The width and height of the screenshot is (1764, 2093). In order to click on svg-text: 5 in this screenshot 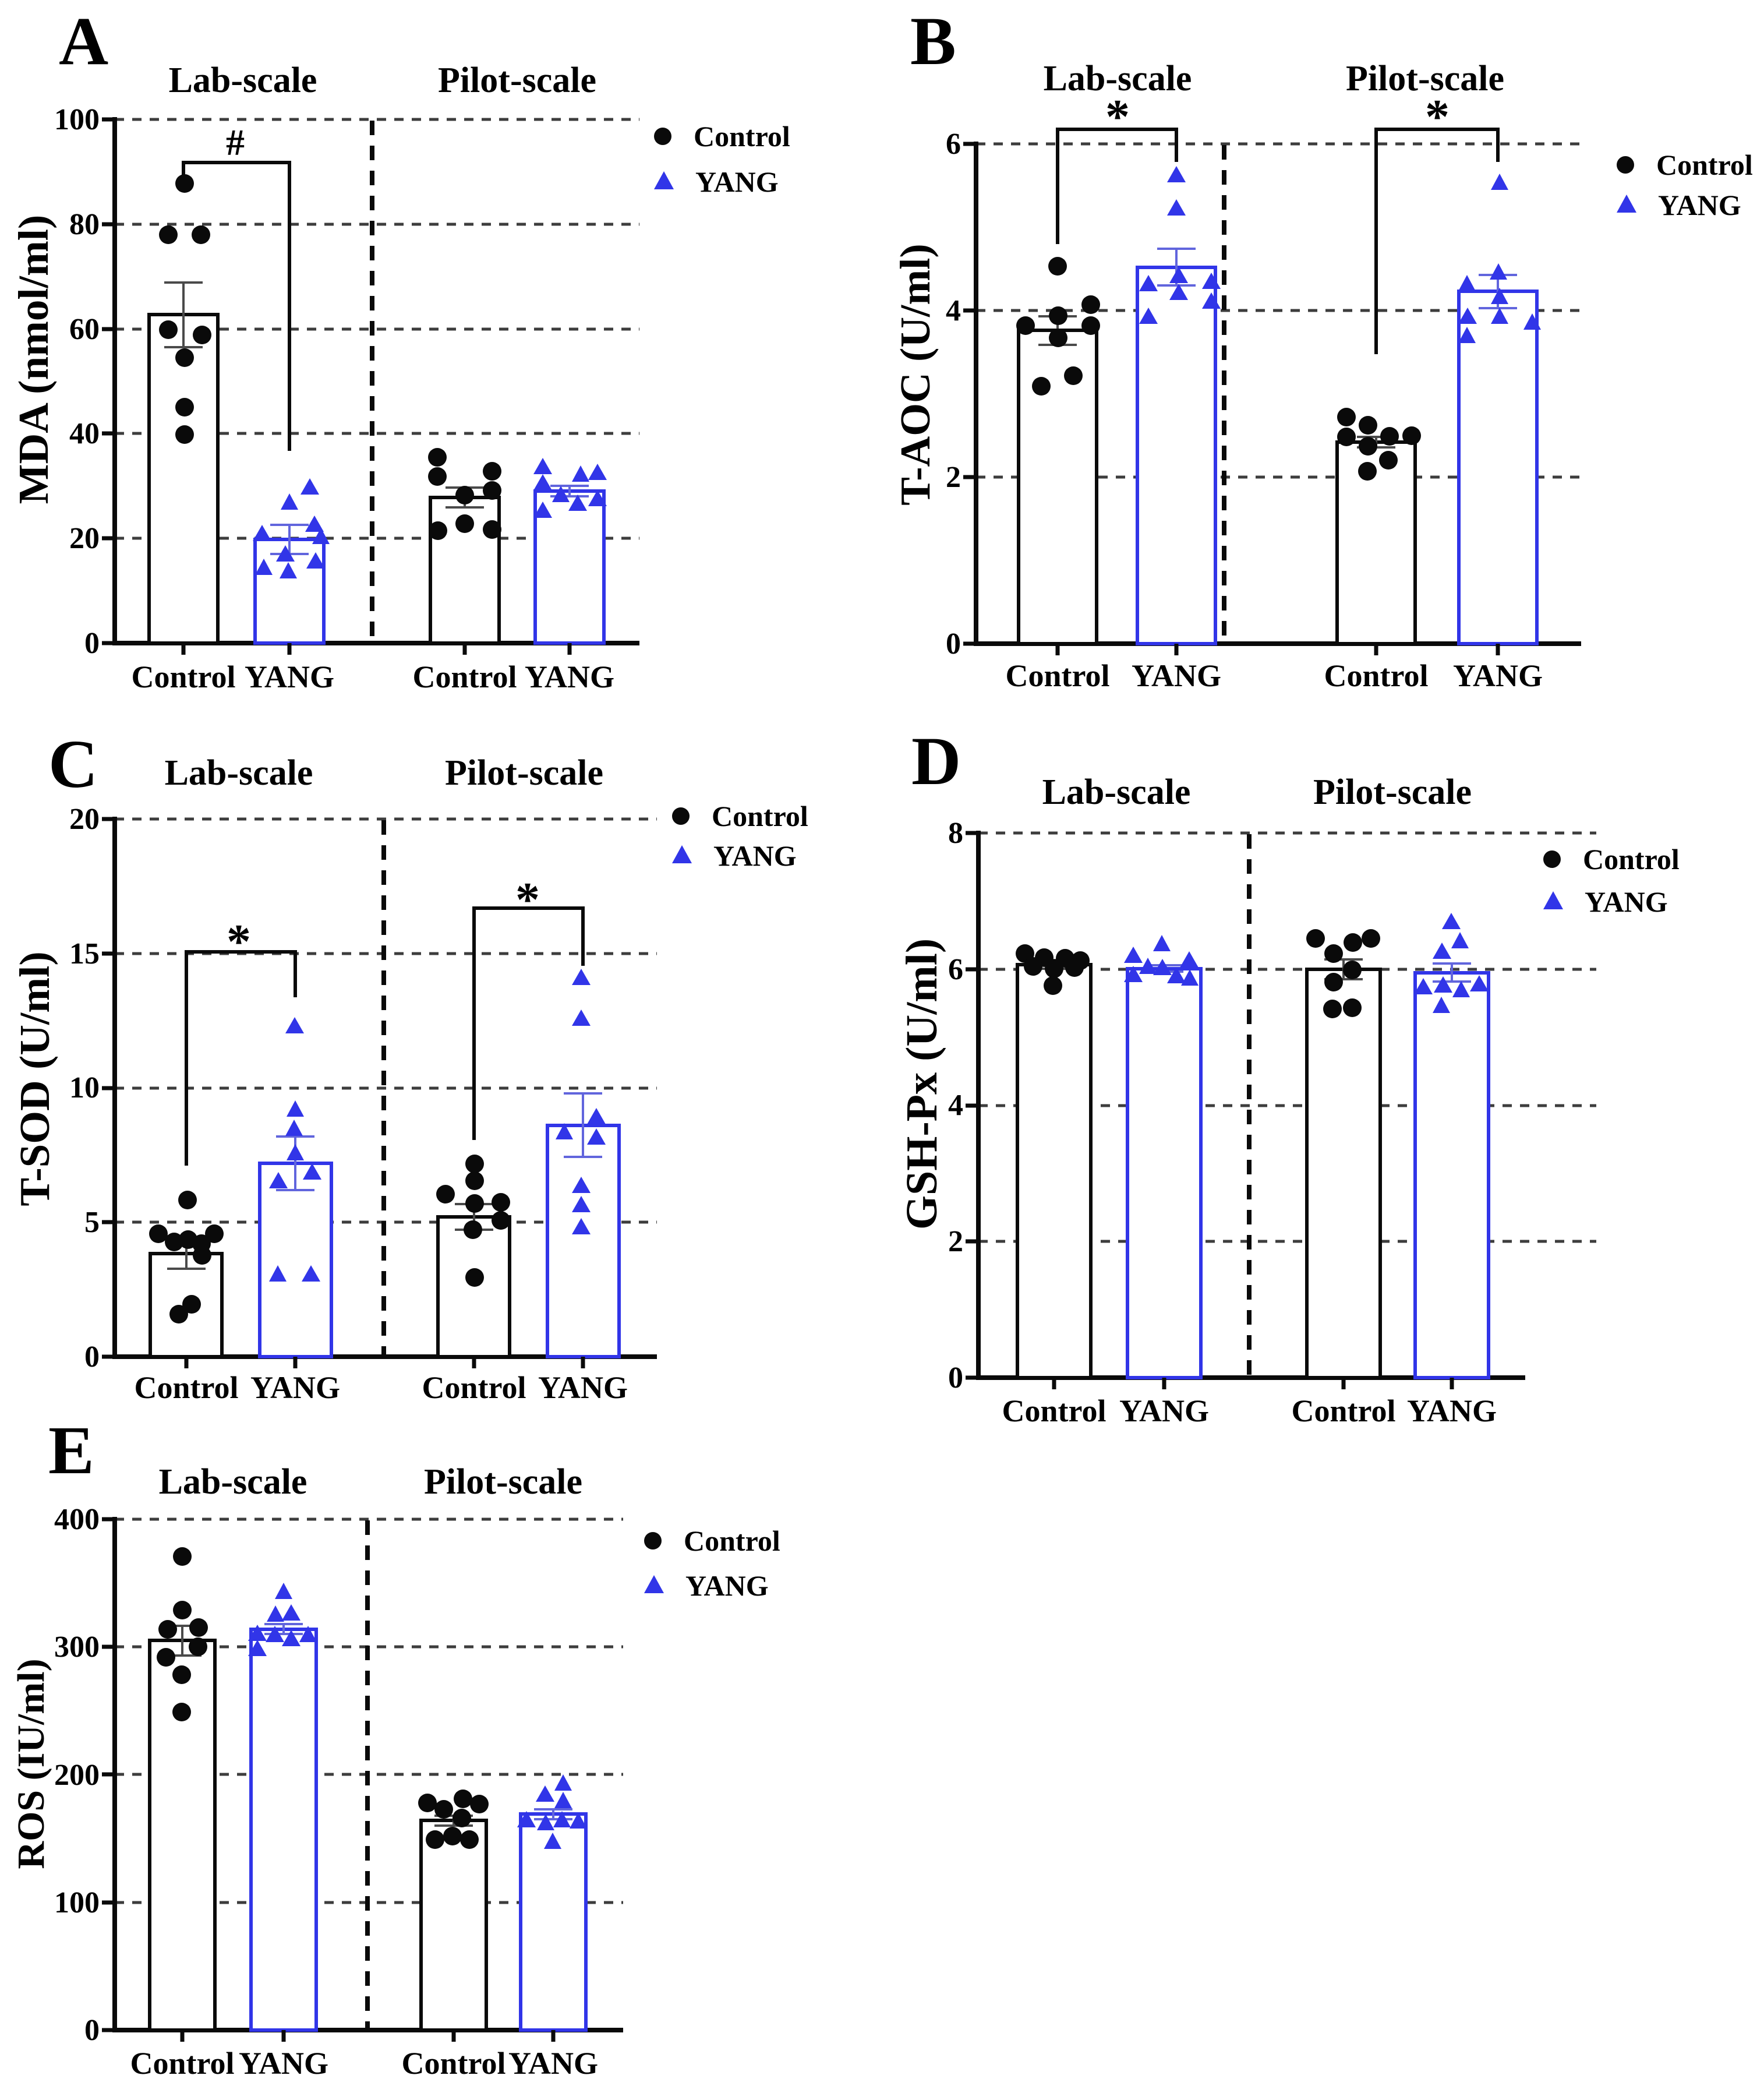, I will do `click(92, 1223)`.